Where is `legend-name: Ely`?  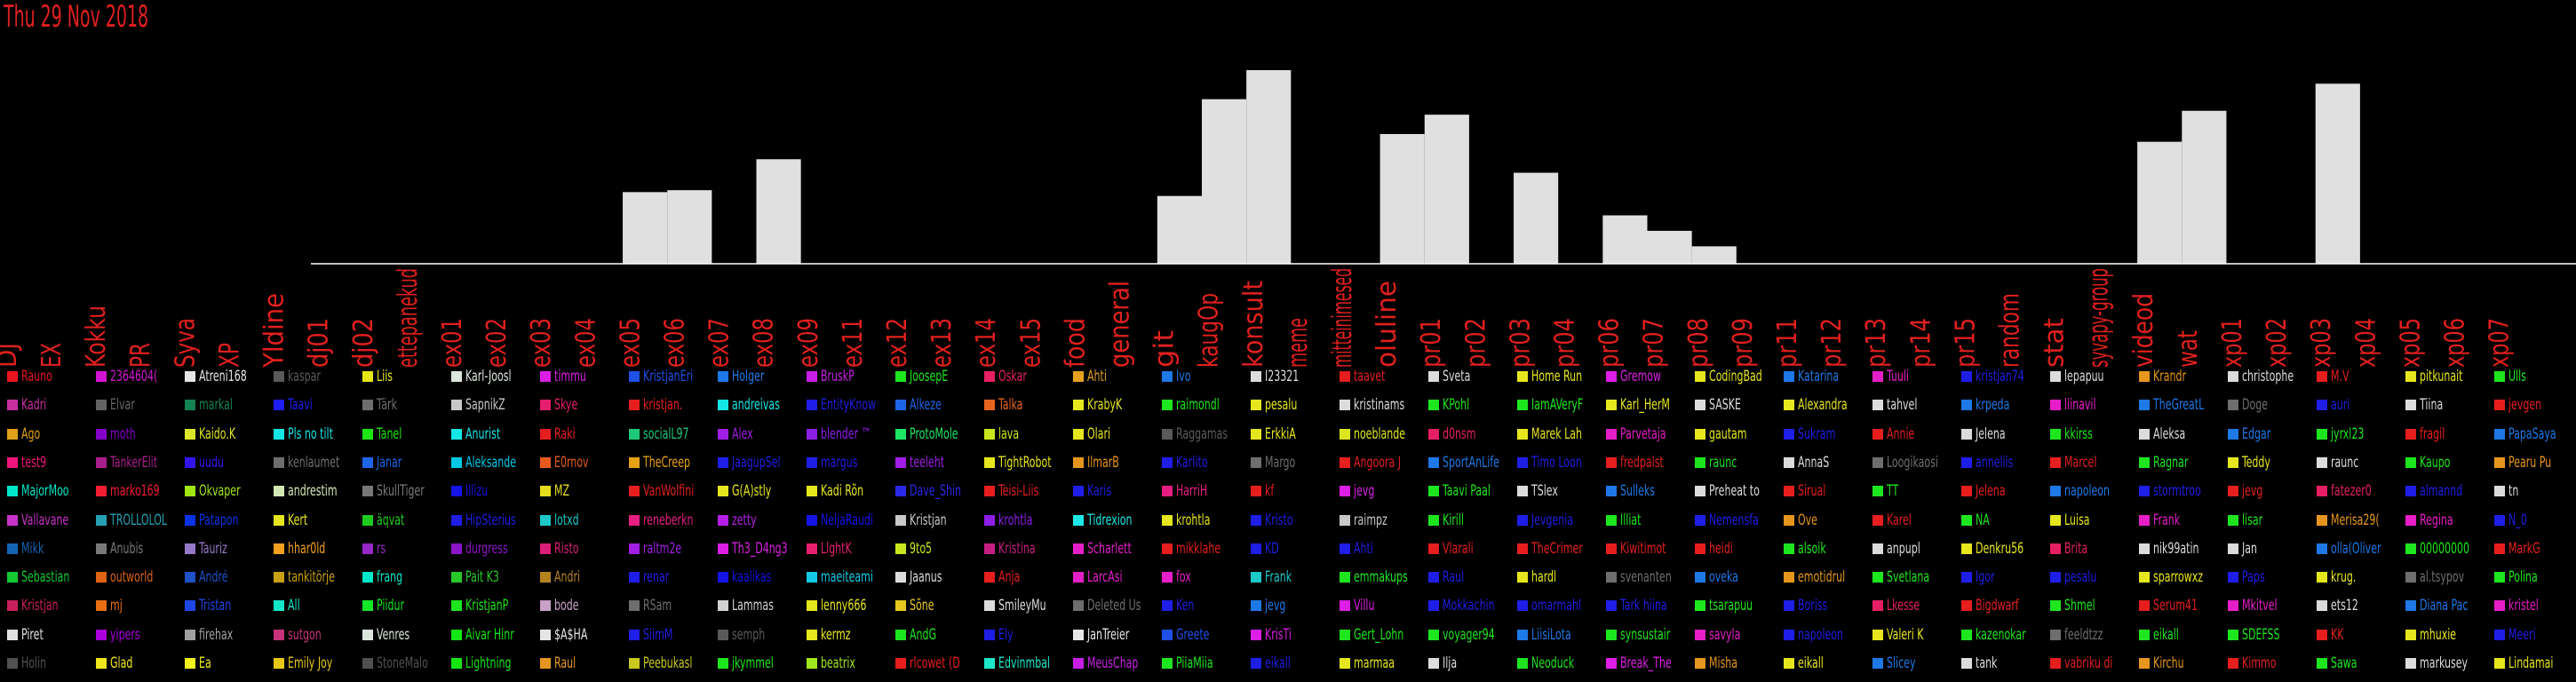 legend-name: Ely is located at coordinates (1006, 635).